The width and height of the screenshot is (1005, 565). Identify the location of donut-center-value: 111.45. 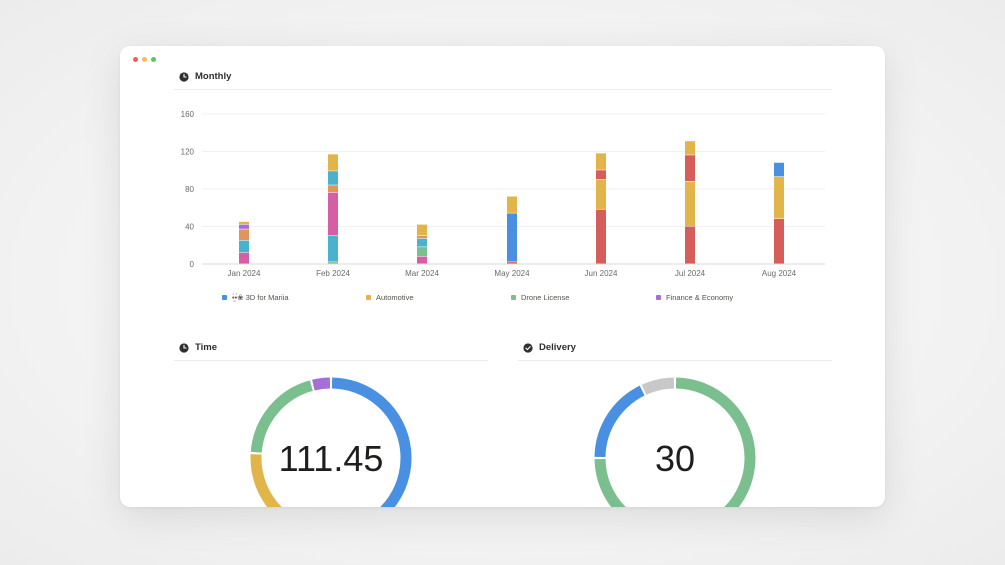
(331, 458).